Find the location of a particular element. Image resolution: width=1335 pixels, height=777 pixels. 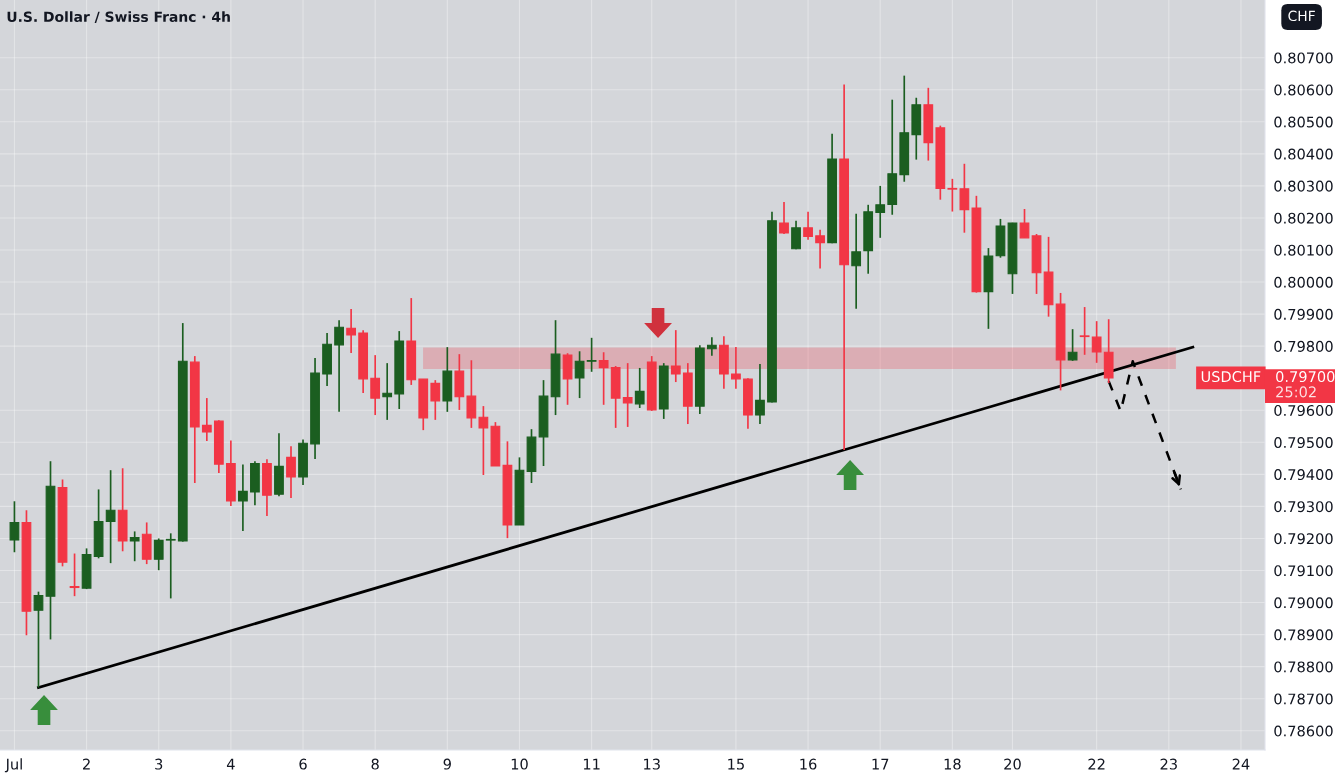

y-tick-label: 0.78700 is located at coordinates (1303, 699).